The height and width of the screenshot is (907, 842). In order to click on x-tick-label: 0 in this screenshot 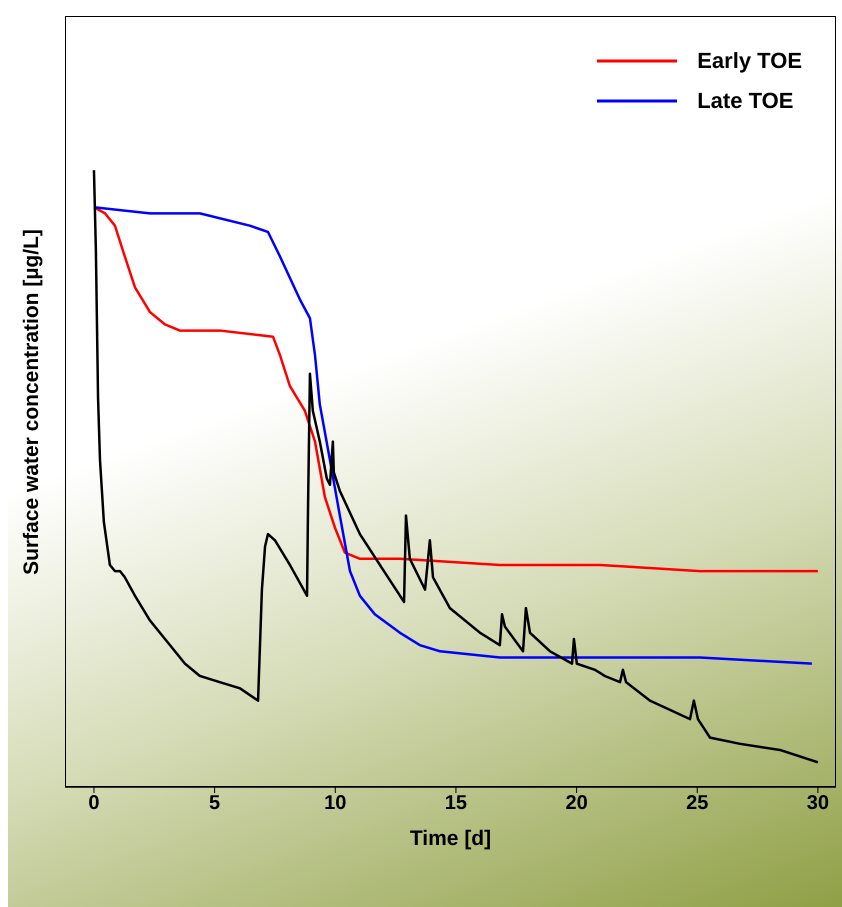, I will do `click(94, 803)`.